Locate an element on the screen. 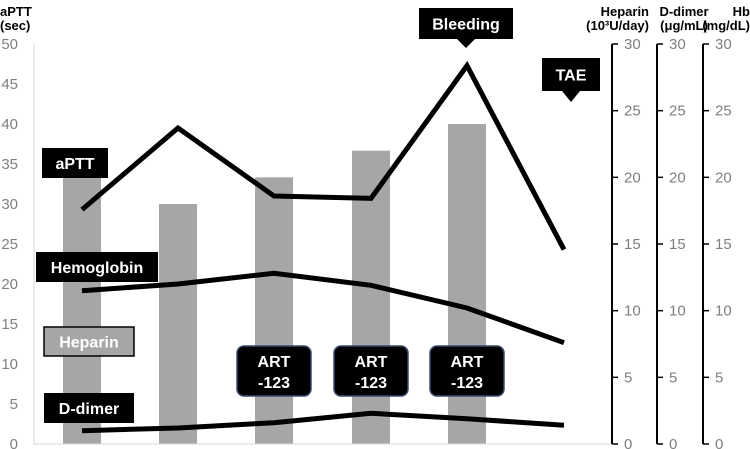 The width and height of the screenshot is (750, 449). heparin-tick-label: 25 is located at coordinates (632, 111).